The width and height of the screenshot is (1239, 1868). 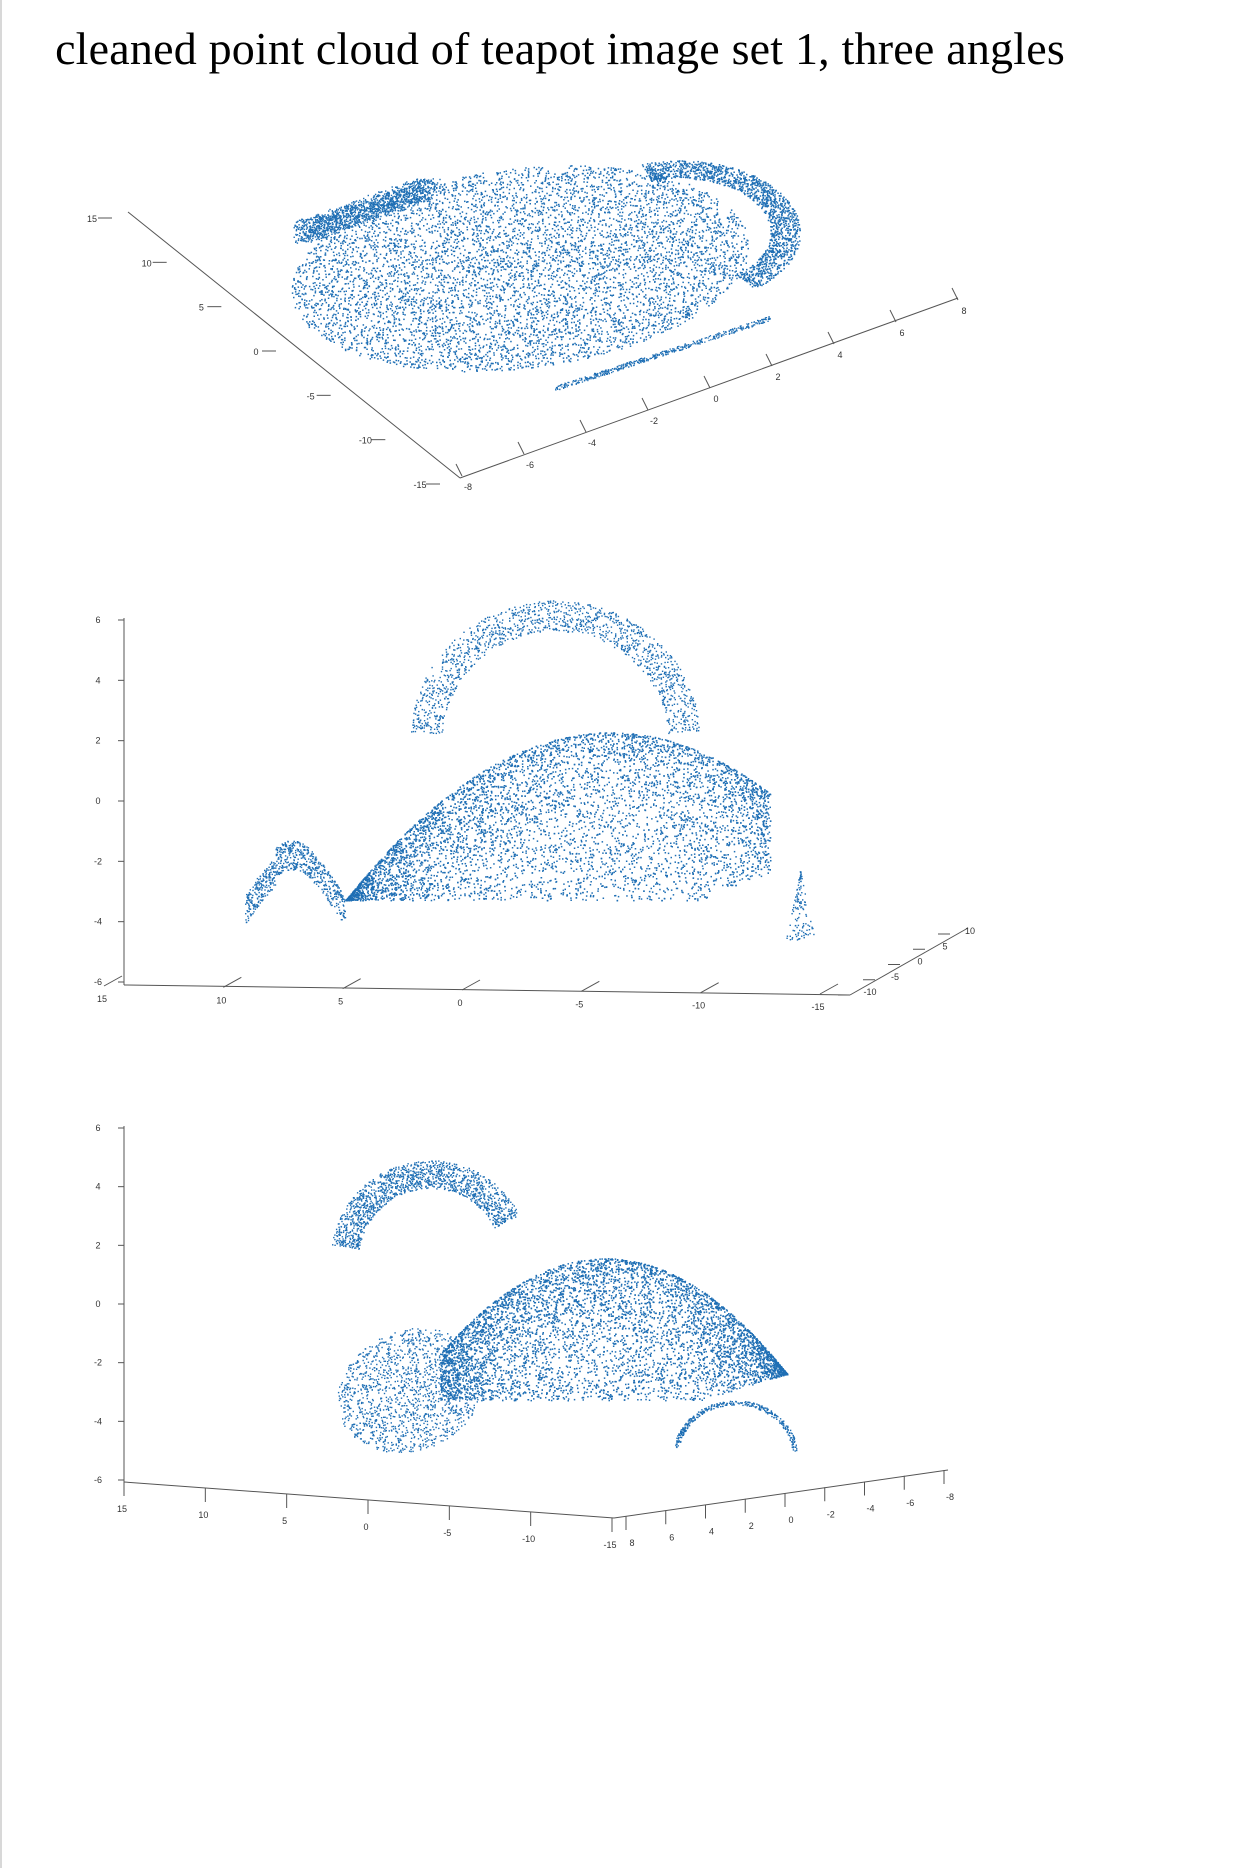 What do you see at coordinates (543, 345) in the screenshot?
I see `axes` at bounding box center [543, 345].